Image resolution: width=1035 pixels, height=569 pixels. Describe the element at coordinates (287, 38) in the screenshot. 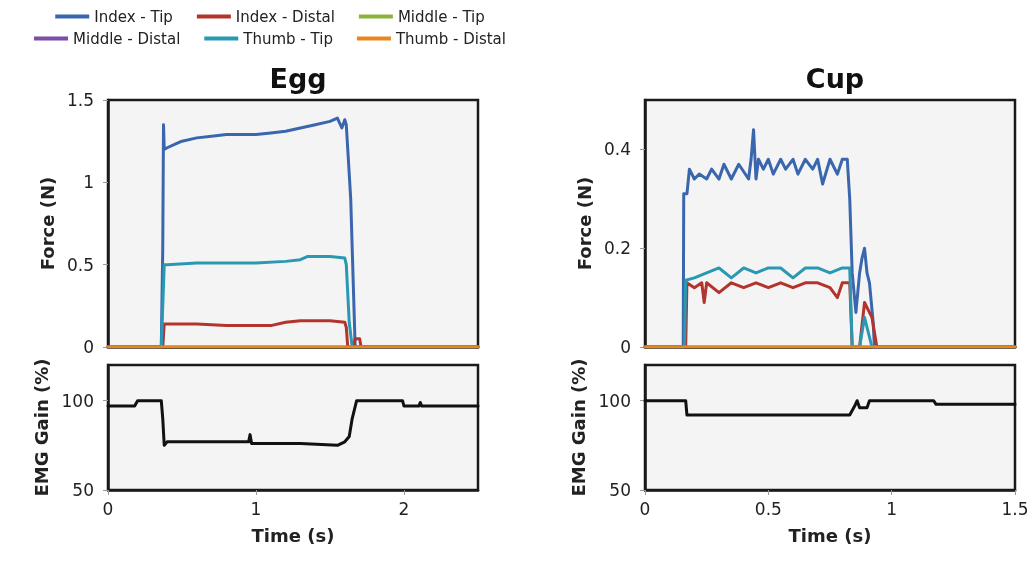

I see `legend-label: Thumb - Tip` at that location.